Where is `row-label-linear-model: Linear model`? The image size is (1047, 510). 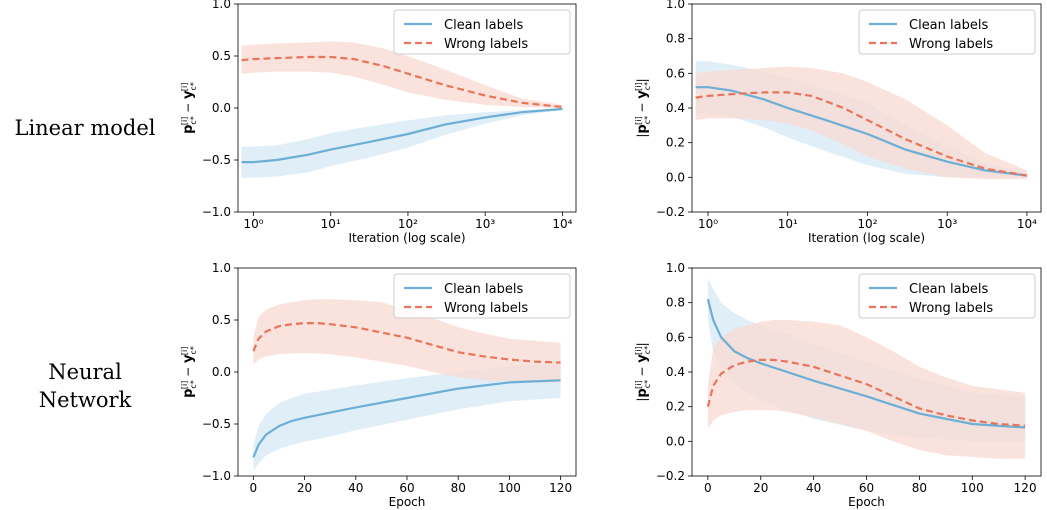 row-label-linear-model: Linear model is located at coordinates (85, 128).